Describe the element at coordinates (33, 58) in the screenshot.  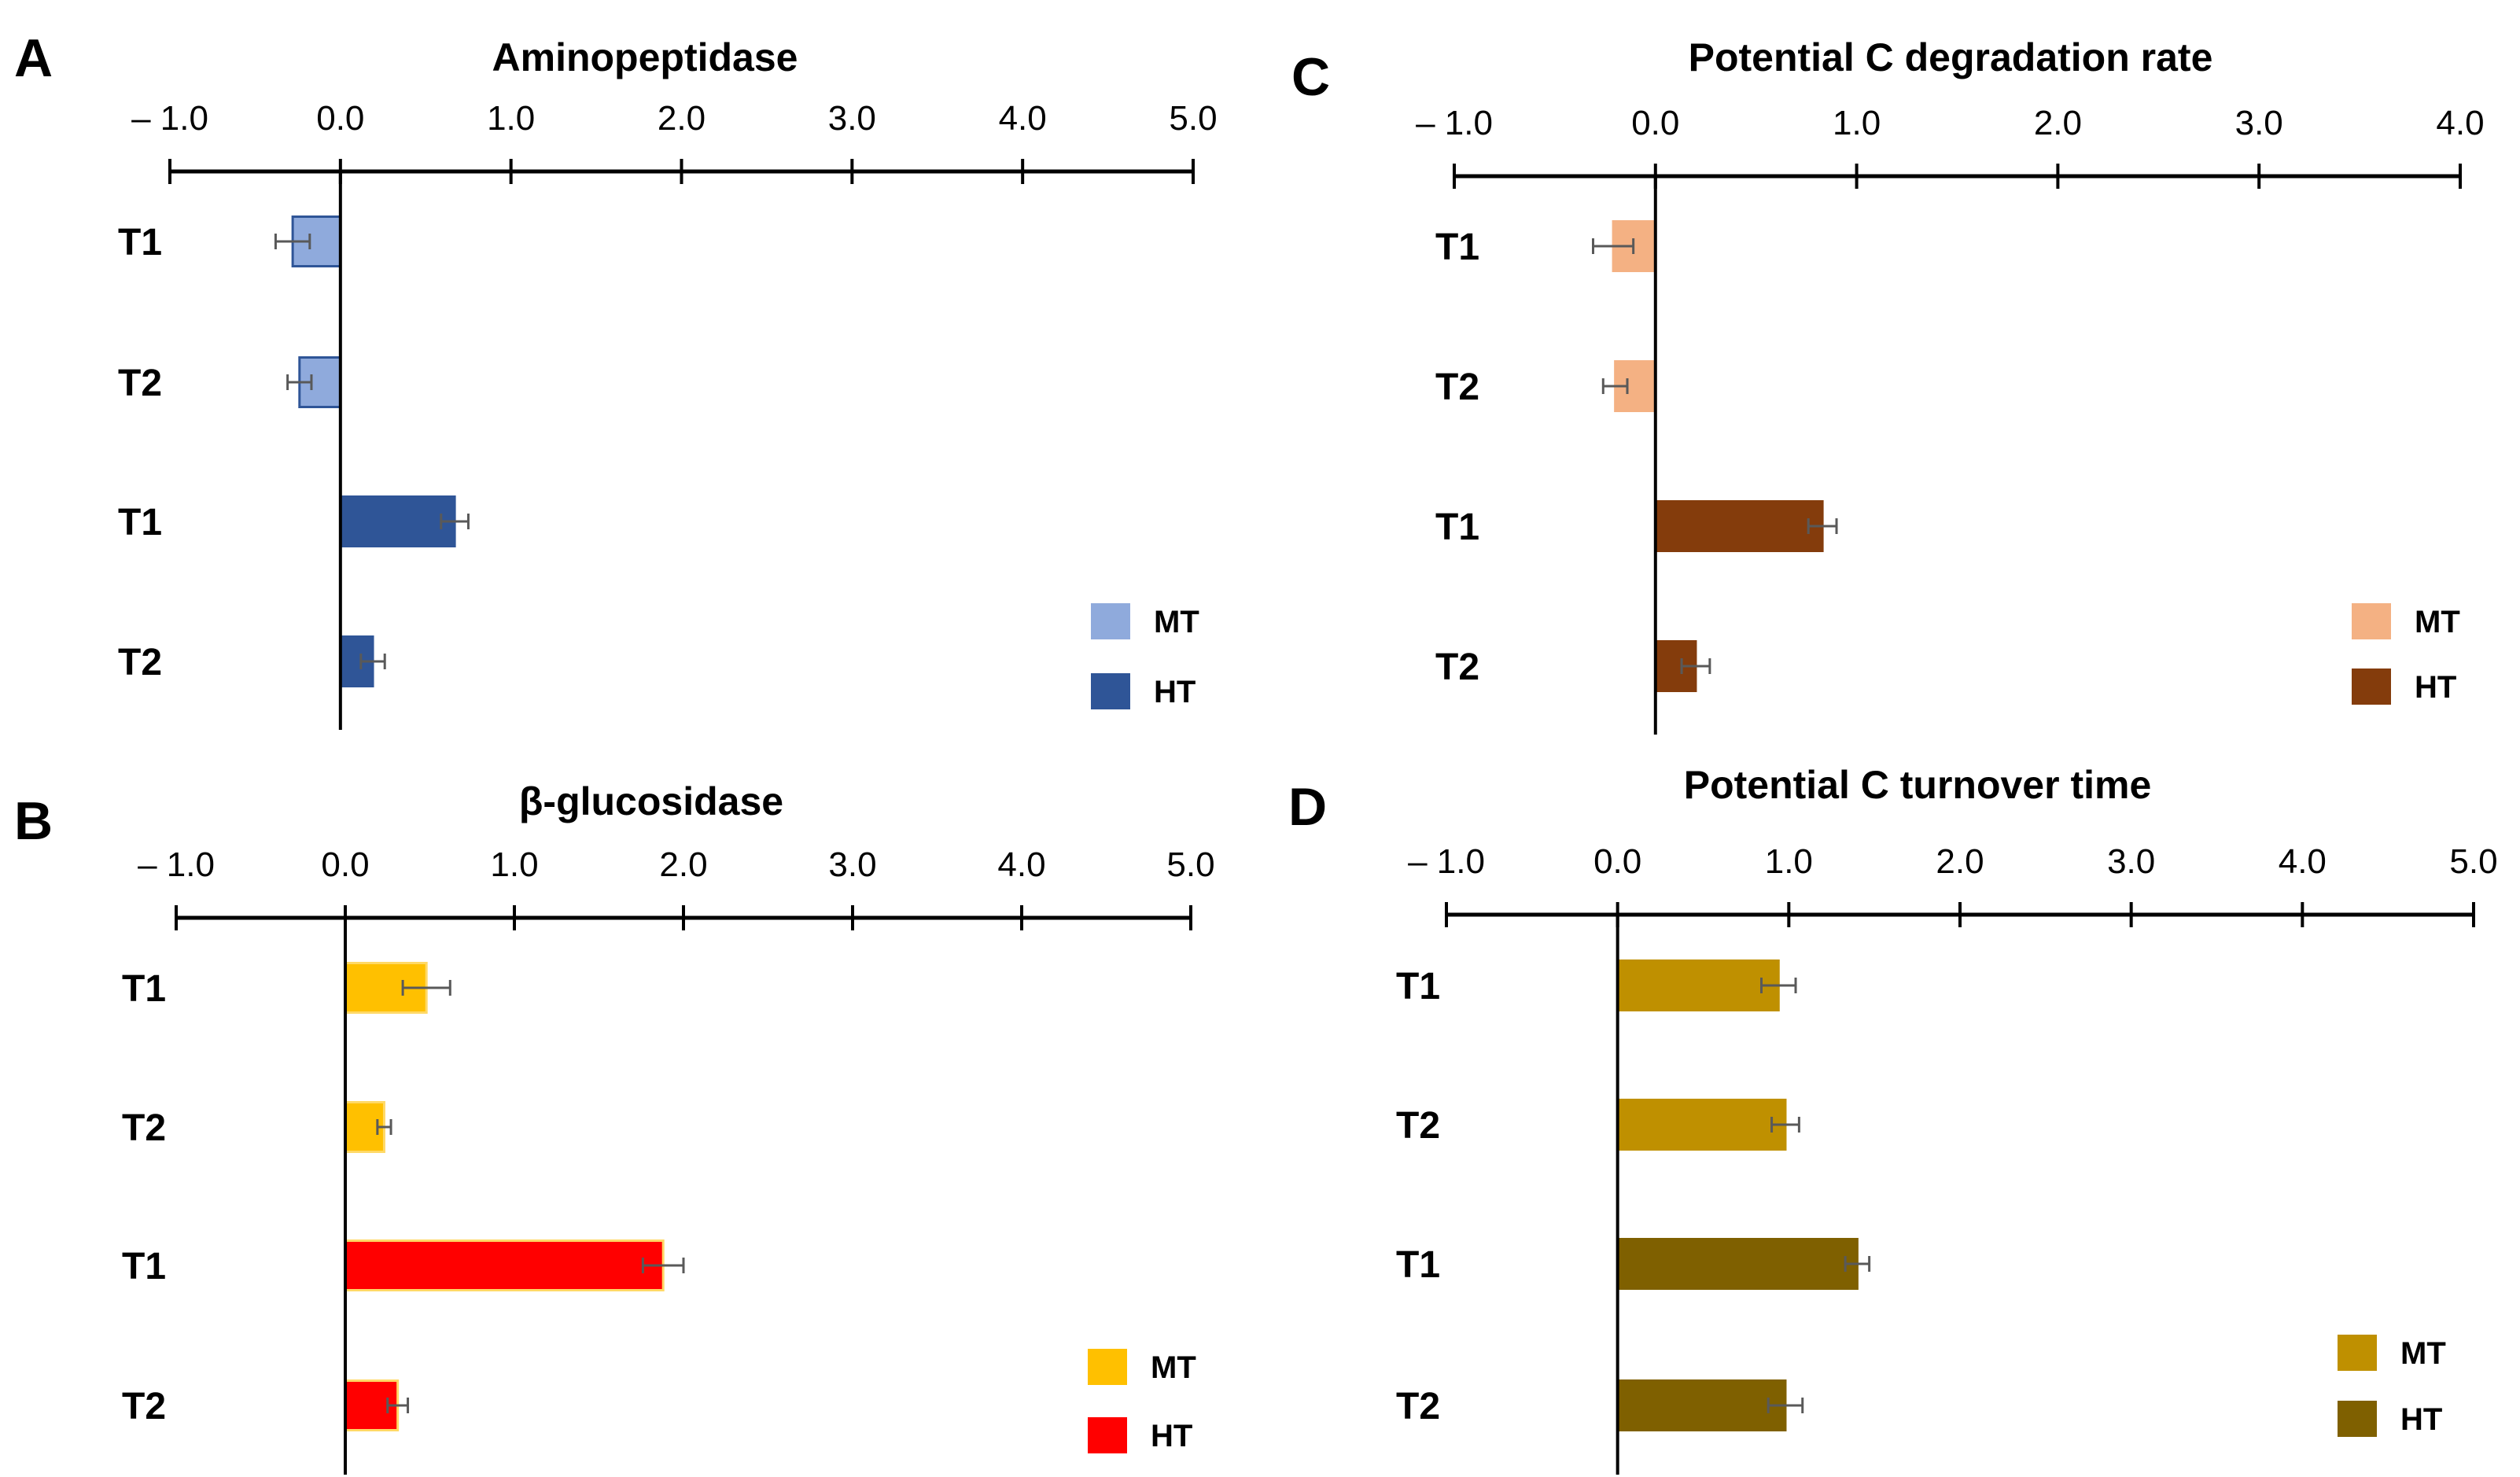
I see `panel-letter: A` at that location.